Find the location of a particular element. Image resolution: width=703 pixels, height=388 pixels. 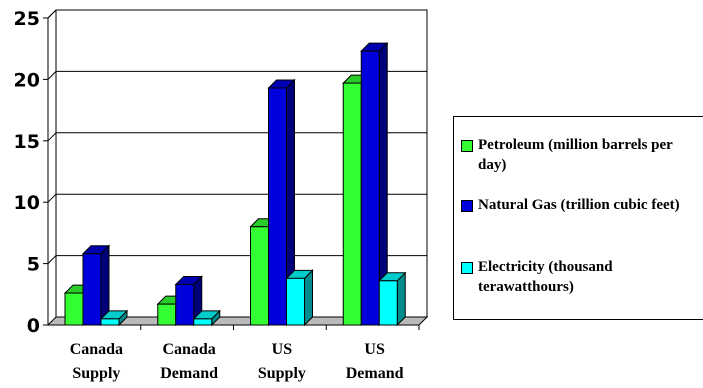

legend-swatch-electricity is located at coordinates (467, 268).